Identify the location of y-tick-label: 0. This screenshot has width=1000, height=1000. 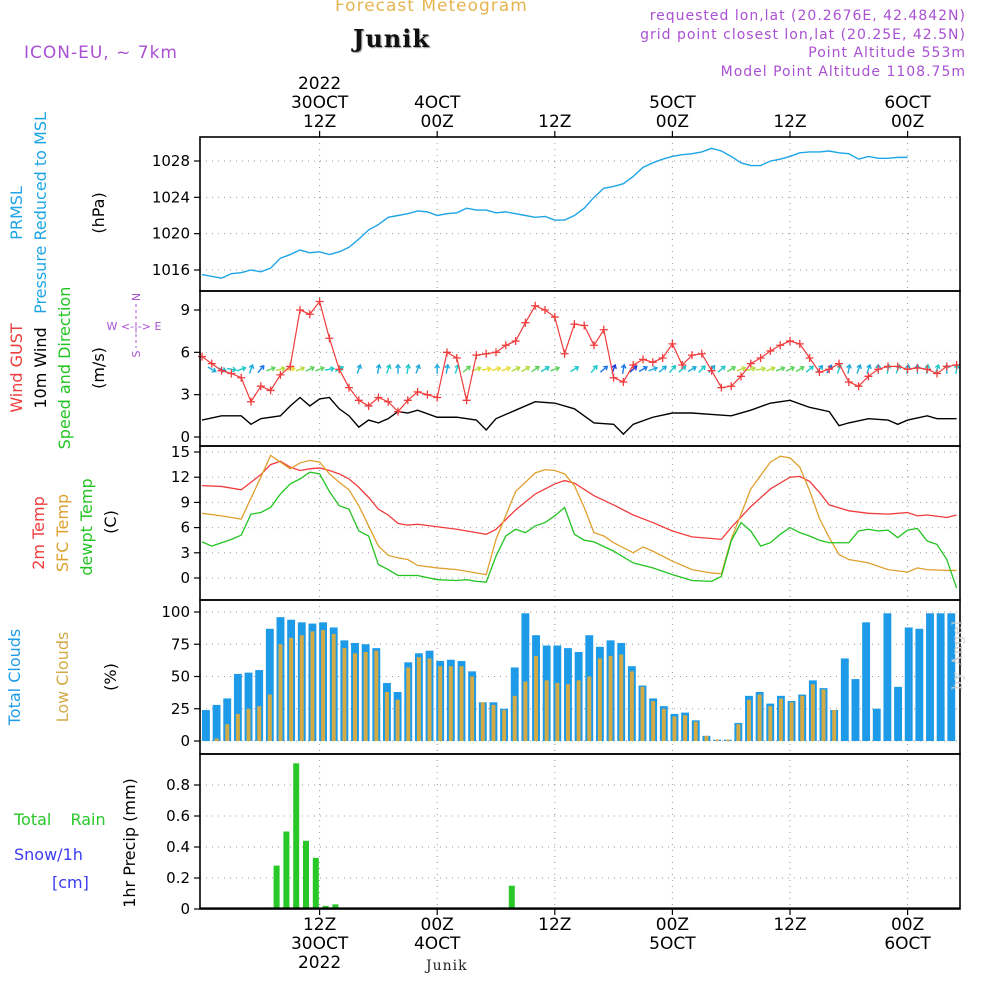
(185, 578).